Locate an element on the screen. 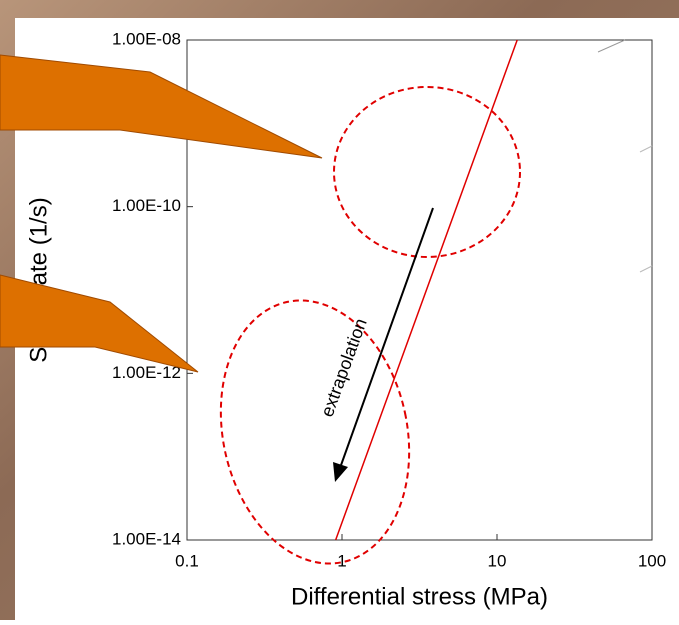 The height and width of the screenshot is (625, 679). x-tick-label: 0.1 is located at coordinates (187, 560).